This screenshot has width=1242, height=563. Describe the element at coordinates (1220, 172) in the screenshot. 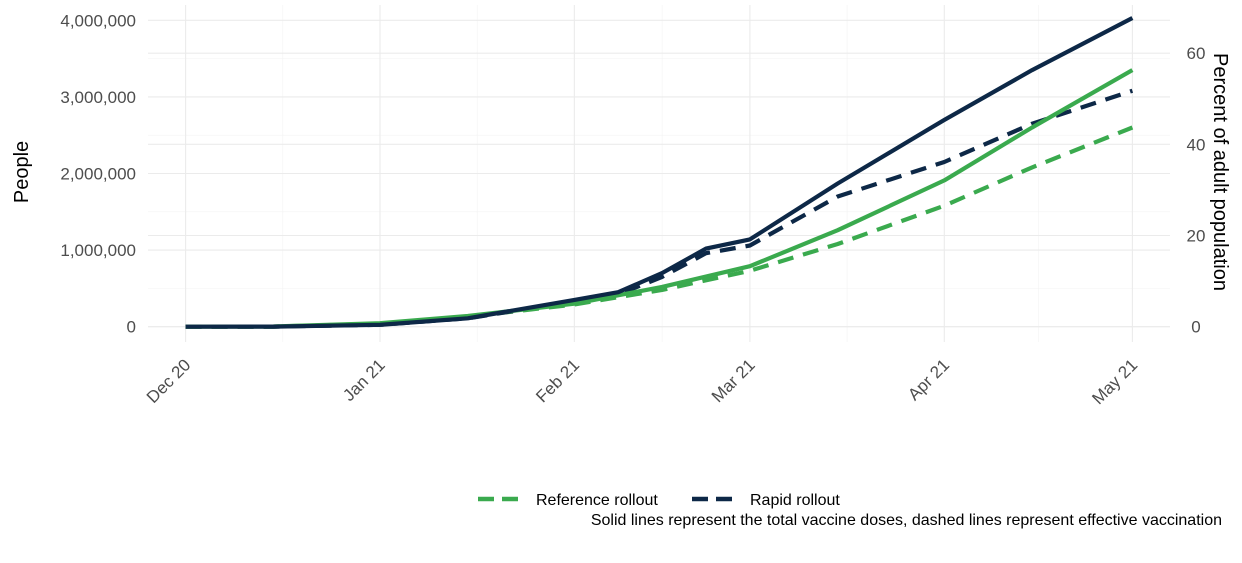

I see `y-axis-right-title: Percent of adult population` at that location.